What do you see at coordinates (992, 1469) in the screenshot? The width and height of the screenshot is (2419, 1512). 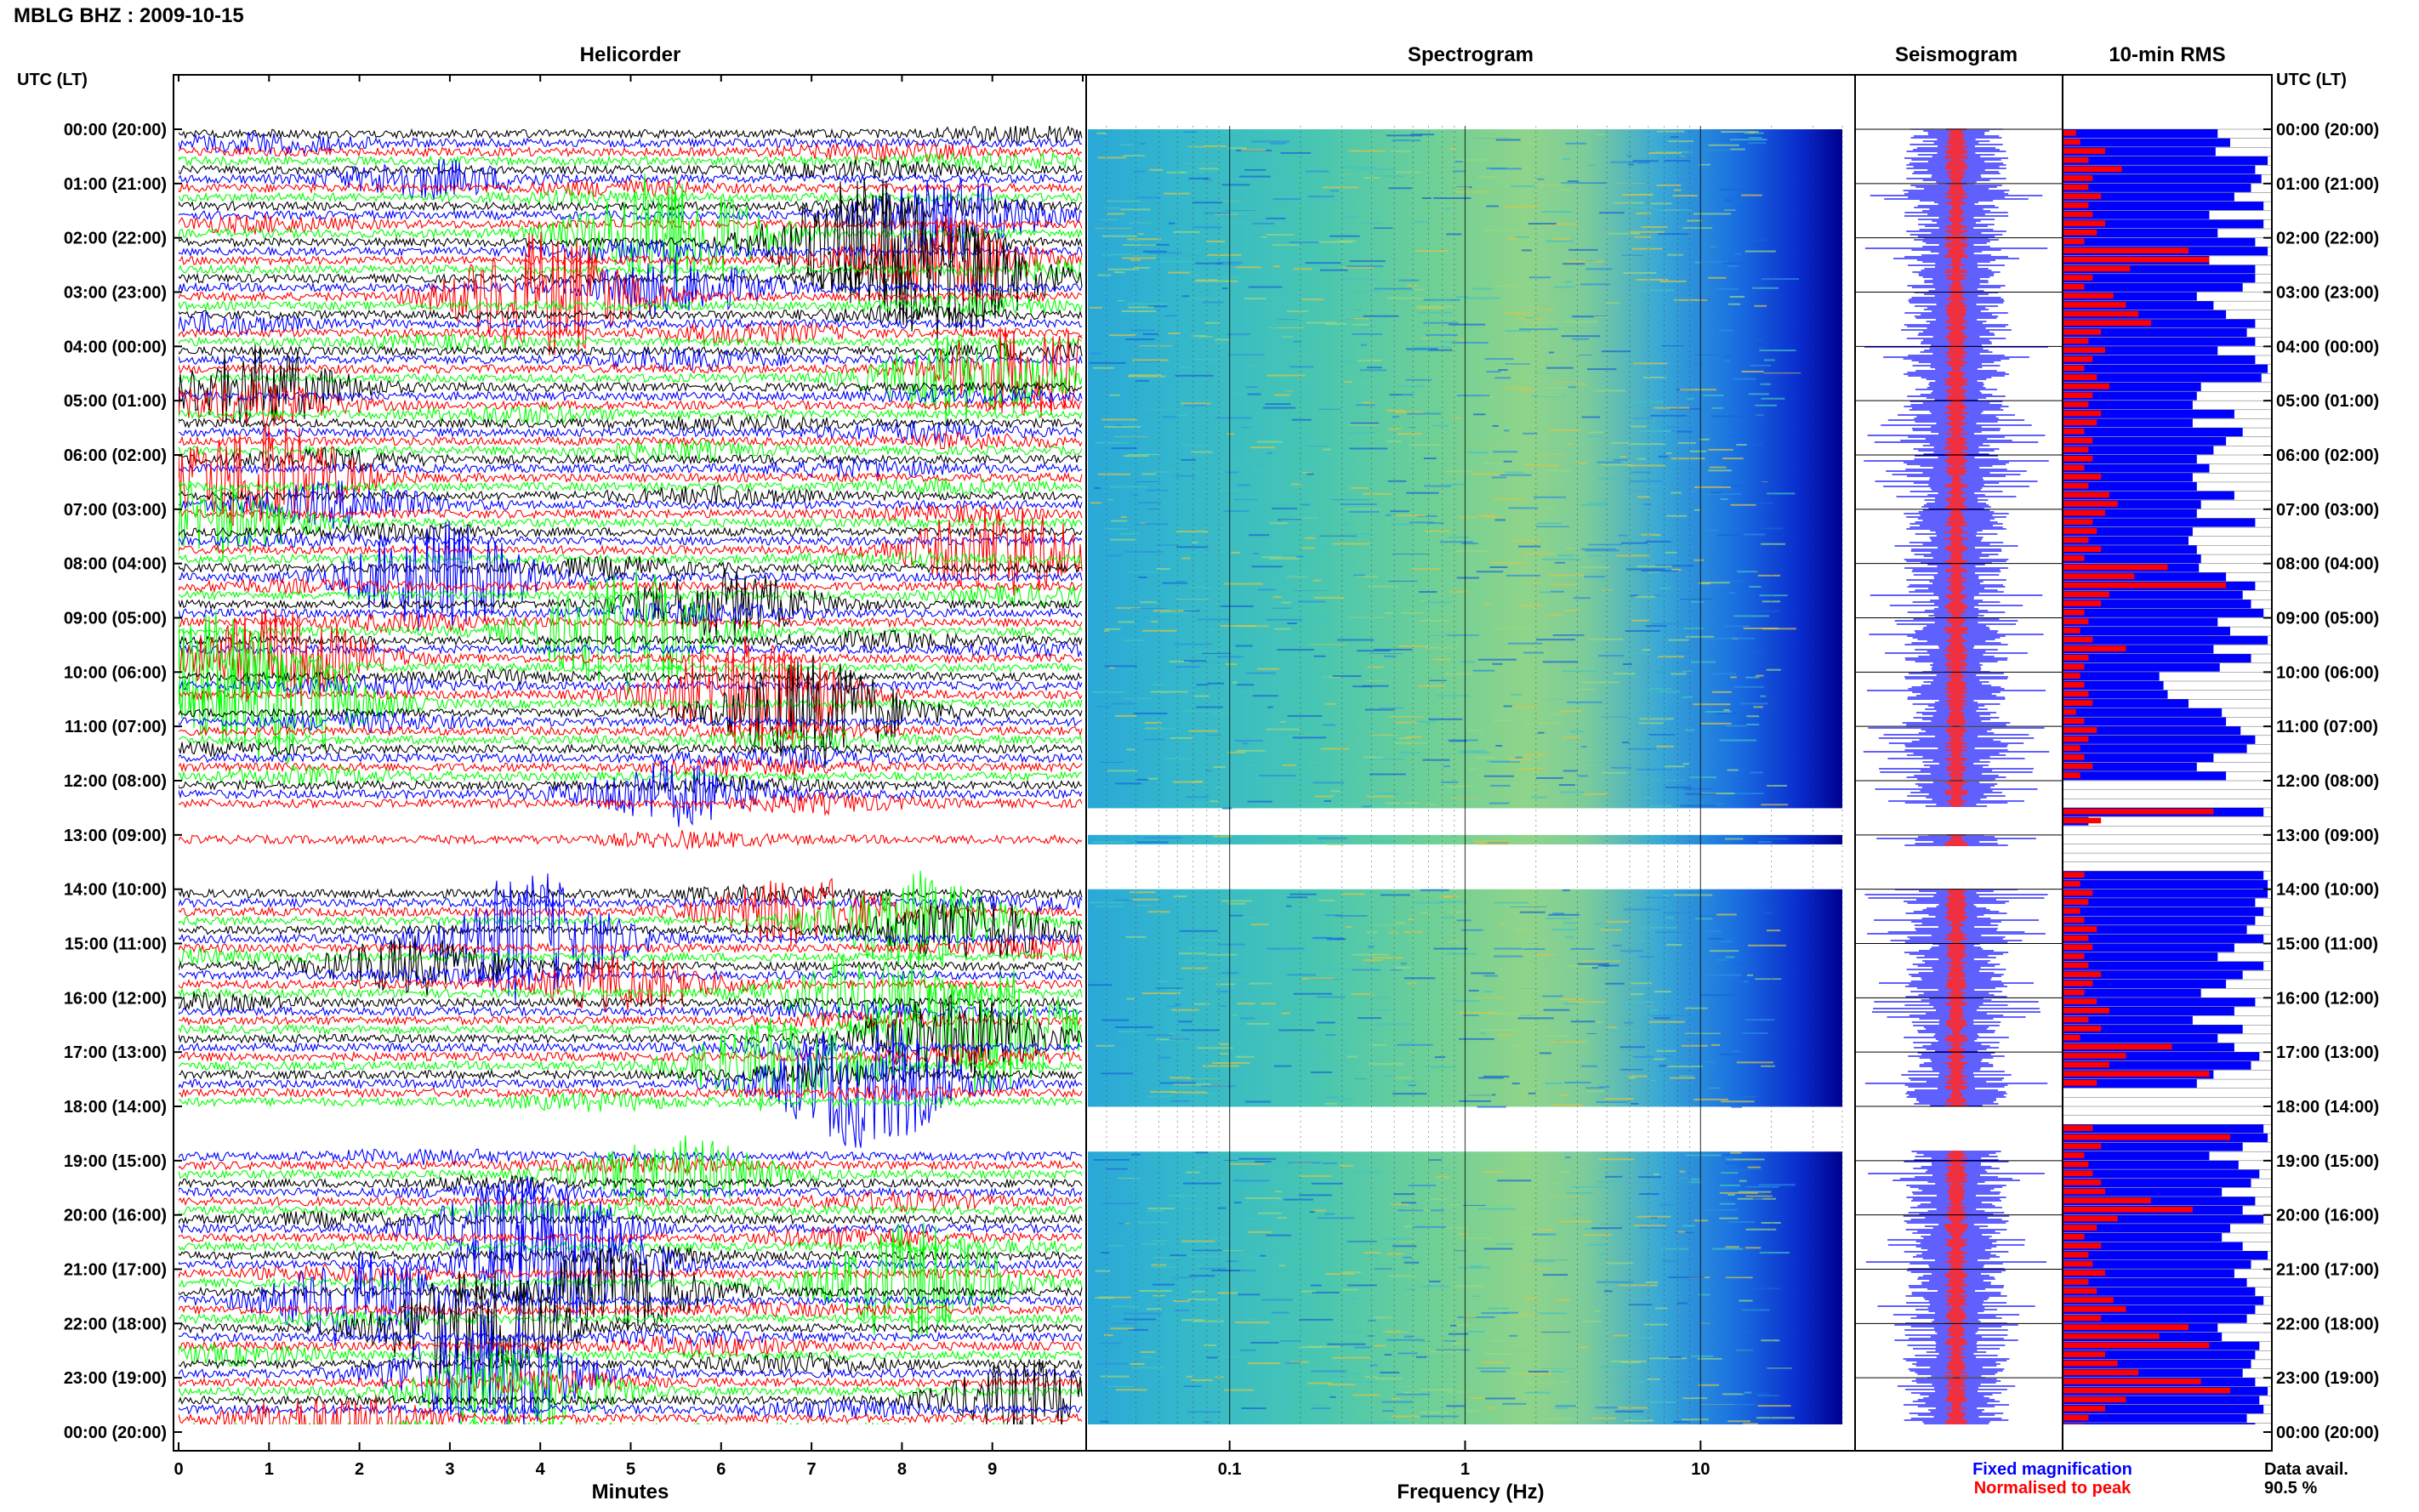 I see `minute-tick-label: 9` at bounding box center [992, 1469].